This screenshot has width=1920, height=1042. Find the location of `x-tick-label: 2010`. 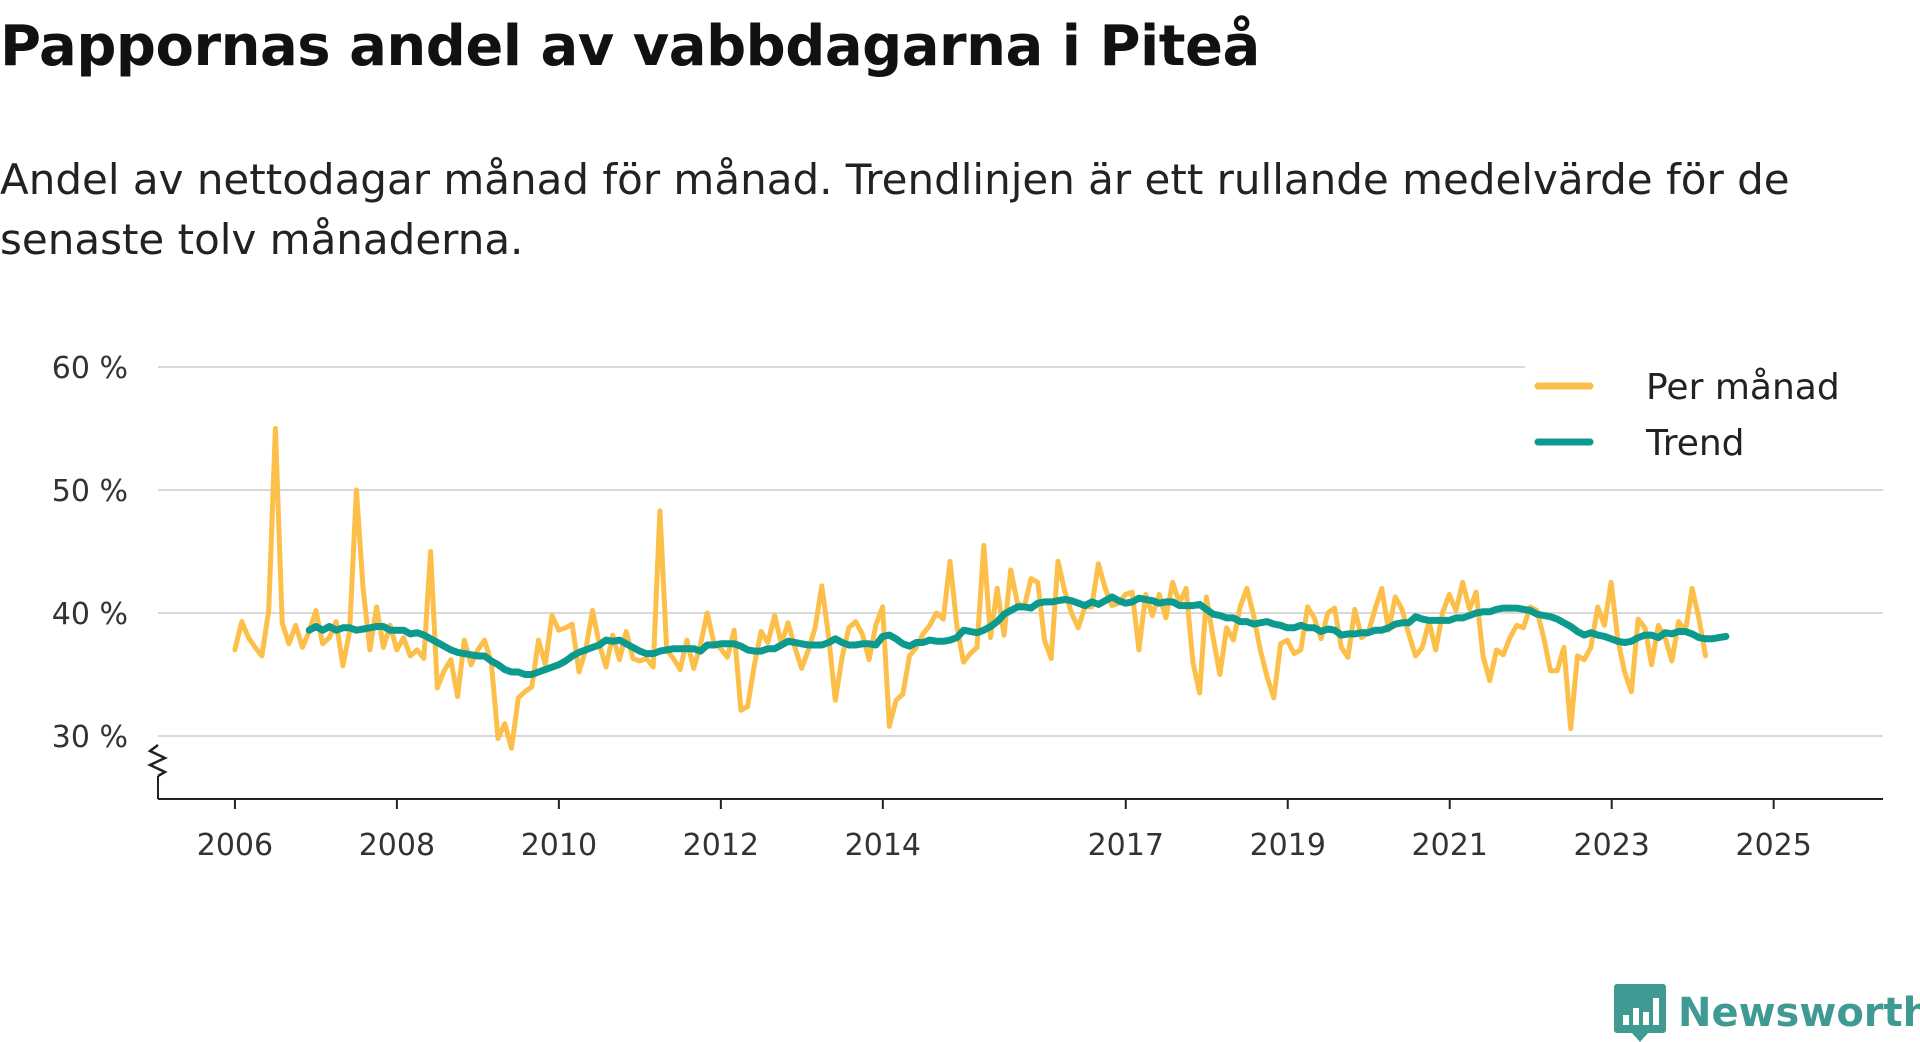

x-tick-label: 2010 is located at coordinates (559, 845).